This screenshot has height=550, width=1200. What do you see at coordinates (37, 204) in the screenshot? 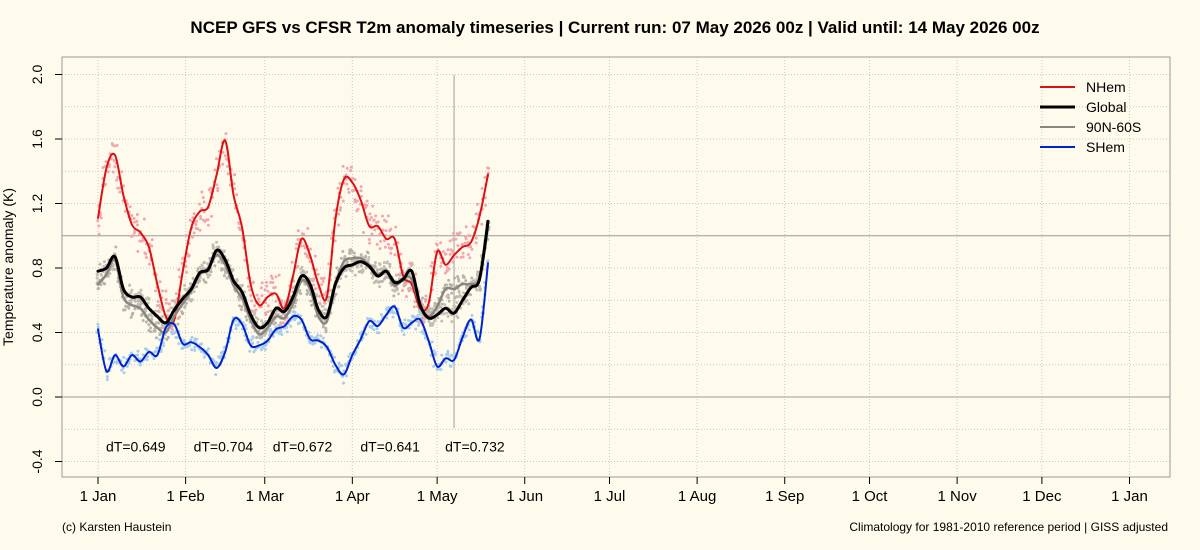
I see `y-tick-label: 1.2` at bounding box center [37, 204].